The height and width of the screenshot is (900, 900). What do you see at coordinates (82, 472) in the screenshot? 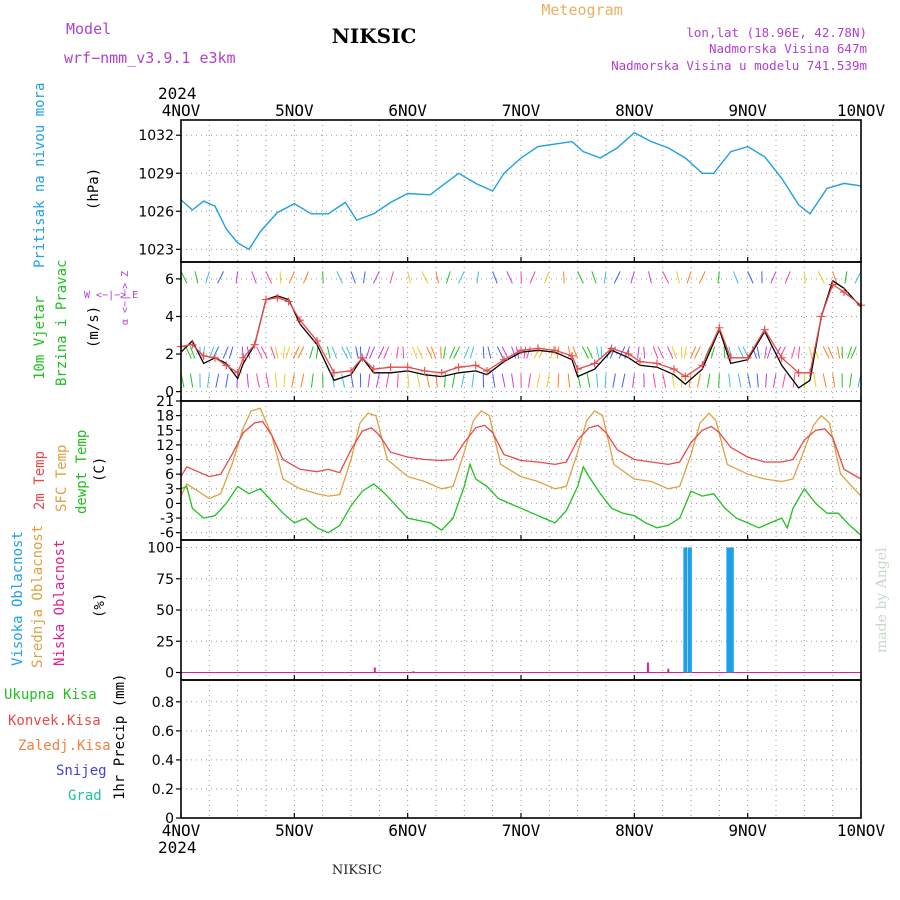
I see `temp-label-dew: dewpt Temp` at bounding box center [82, 472].